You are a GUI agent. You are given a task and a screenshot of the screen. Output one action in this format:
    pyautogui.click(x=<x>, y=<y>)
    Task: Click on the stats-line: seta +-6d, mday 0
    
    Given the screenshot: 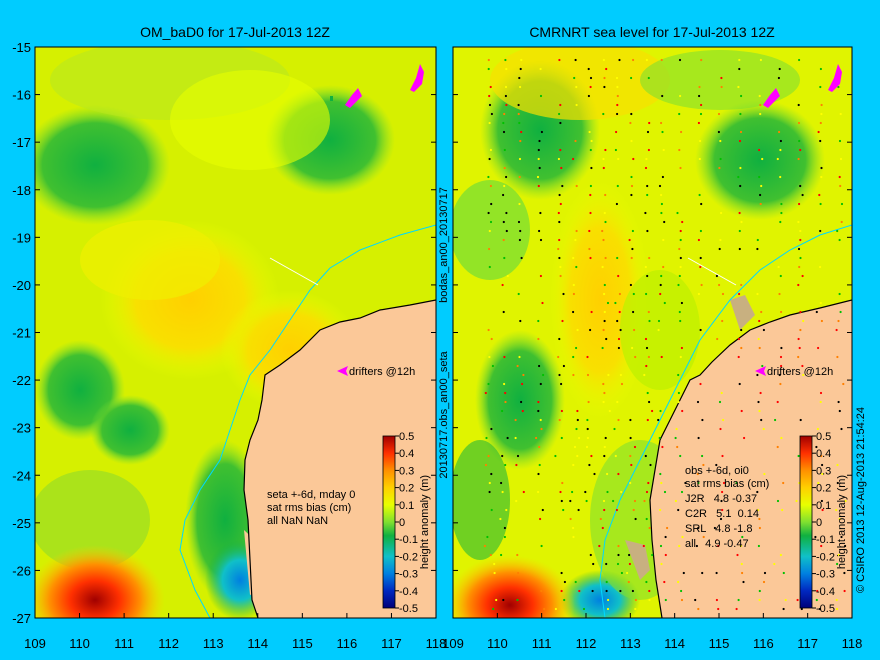 What is the action you would take?
    pyautogui.click(x=311, y=495)
    